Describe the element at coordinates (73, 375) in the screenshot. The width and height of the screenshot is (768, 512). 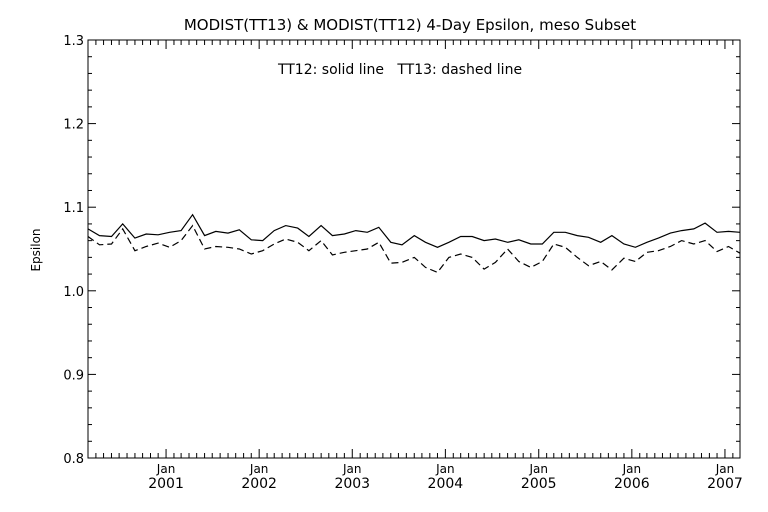
I see `y-tick-label: 0.9` at that location.